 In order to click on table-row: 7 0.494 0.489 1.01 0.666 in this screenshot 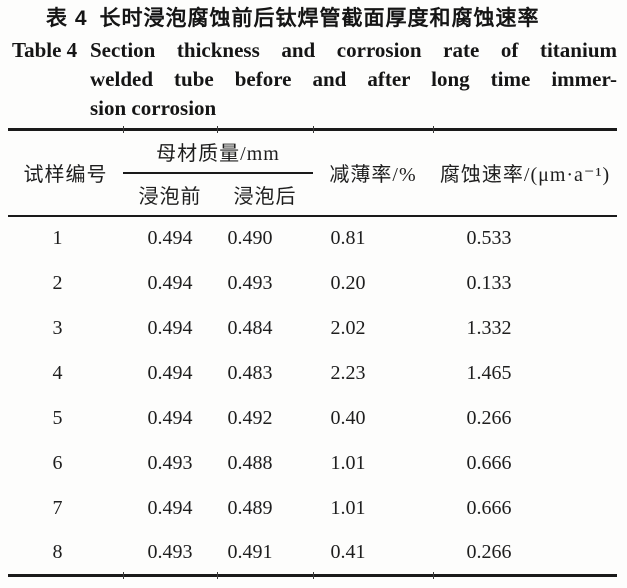, I will do `click(312, 508)`.